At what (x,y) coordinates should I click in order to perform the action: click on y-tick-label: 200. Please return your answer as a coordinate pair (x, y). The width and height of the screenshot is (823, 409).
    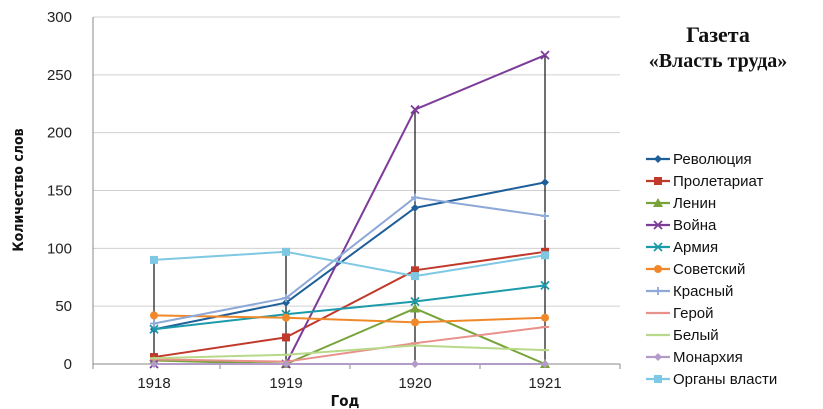
    Looking at the image, I should click on (59, 133).